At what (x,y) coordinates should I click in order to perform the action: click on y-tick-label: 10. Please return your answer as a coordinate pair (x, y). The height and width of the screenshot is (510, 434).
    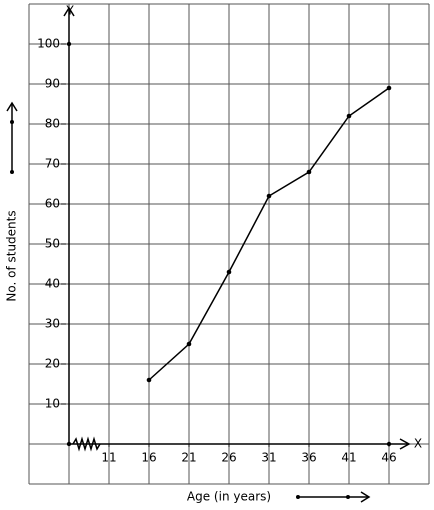
    Looking at the image, I should click on (52, 404).